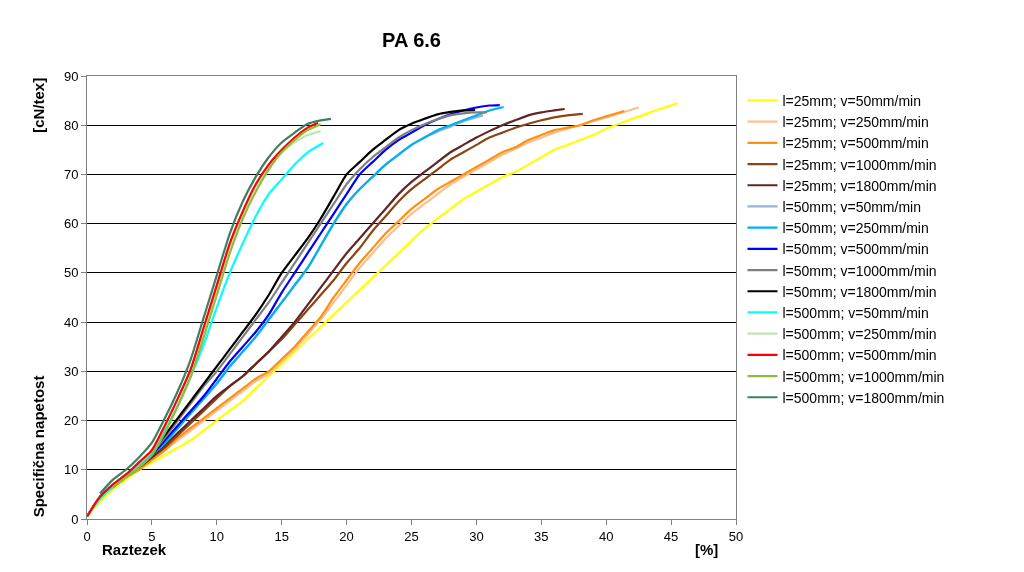 The height and width of the screenshot is (572, 1024). What do you see at coordinates (411, 536) in the screenshot?
I see `x-tick-label: 25` at bounding box center [411, 536].